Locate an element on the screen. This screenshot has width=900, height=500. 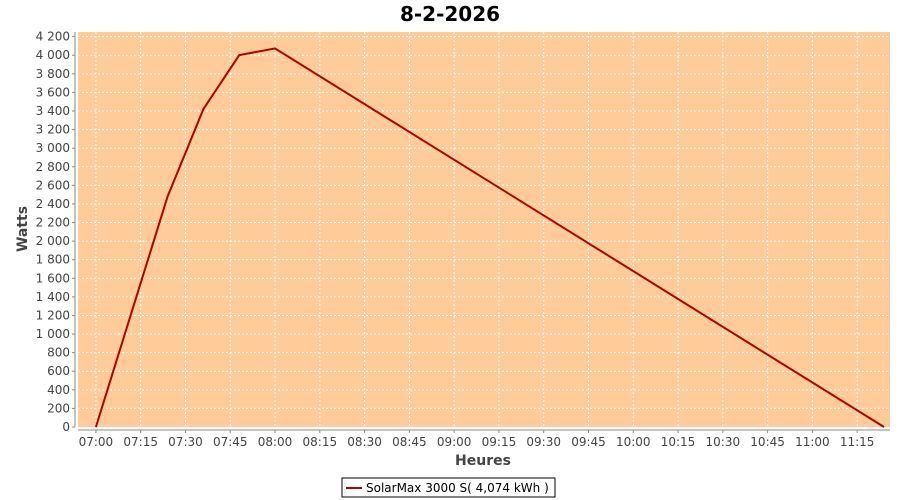
y-tick-label: 1 200 is located at coordinates (53, 315).